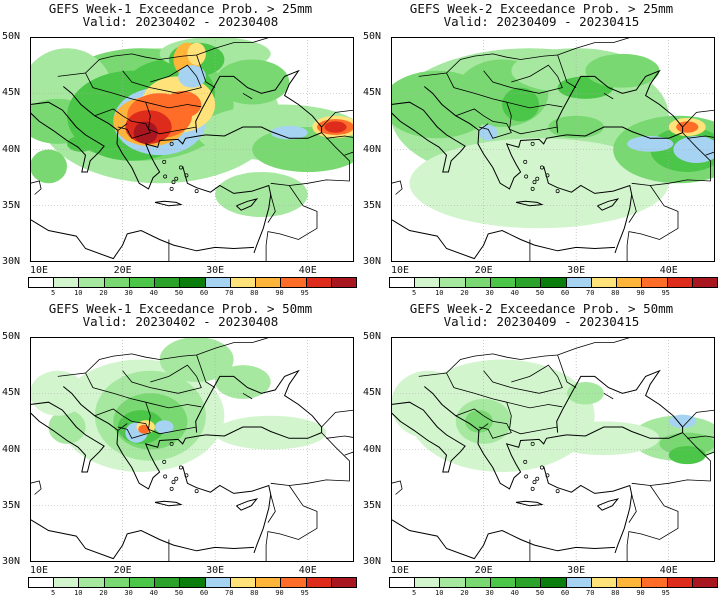 This screenshot has width=722, height=599. I want to click on colorbar-label: 20, so click(103, 293).